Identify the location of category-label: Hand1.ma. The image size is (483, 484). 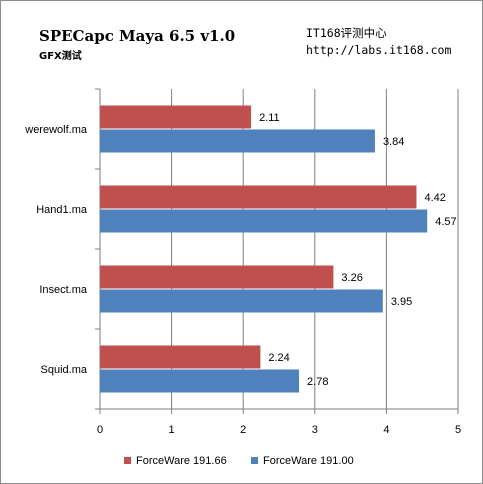
(62, 210).